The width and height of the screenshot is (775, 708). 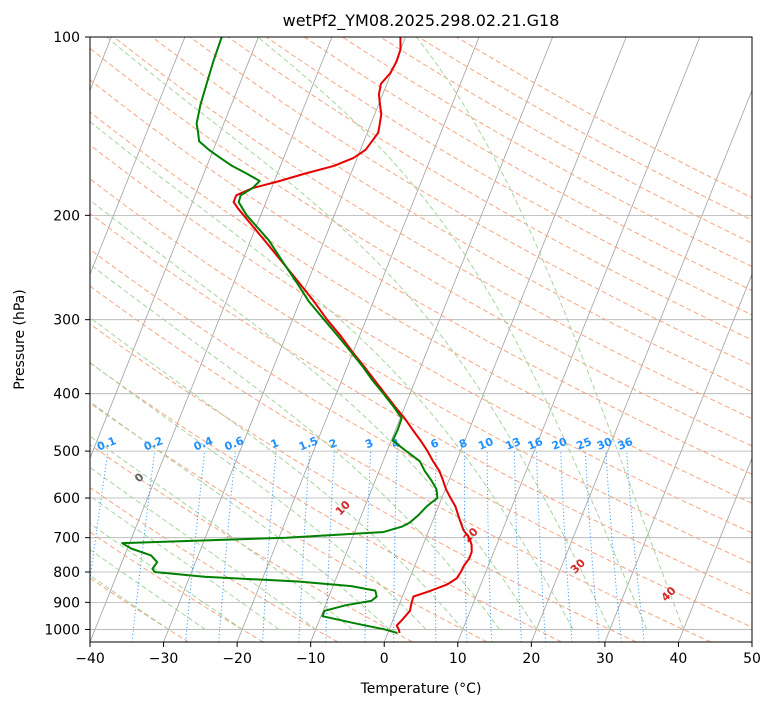 What do you see at coordinates (139, 477) in the screenshot?
I see `dry-adiabat-label: 0` at bounding box center [139, 477].